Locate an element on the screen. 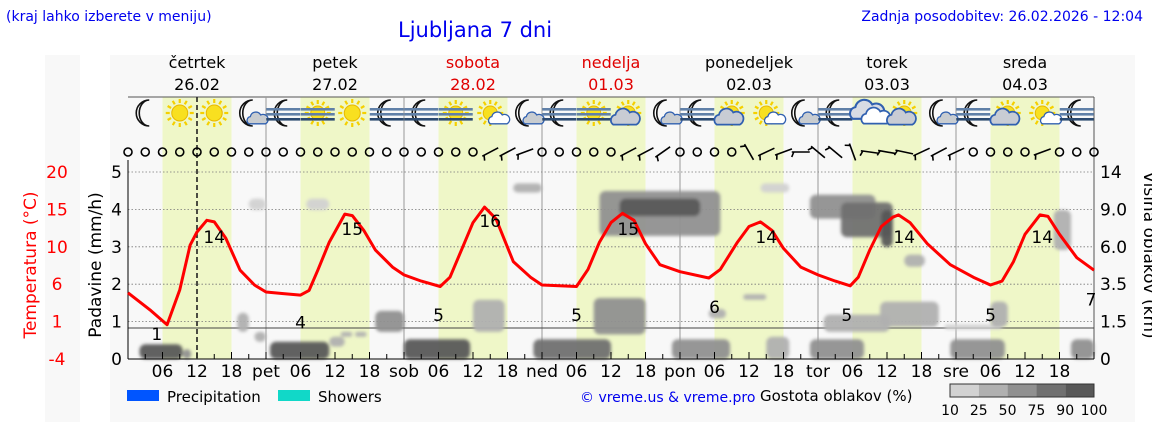 This screenshot has height=447, width=1152. colorbar-tick-label: 90 is located at coordinates (1065, 411).